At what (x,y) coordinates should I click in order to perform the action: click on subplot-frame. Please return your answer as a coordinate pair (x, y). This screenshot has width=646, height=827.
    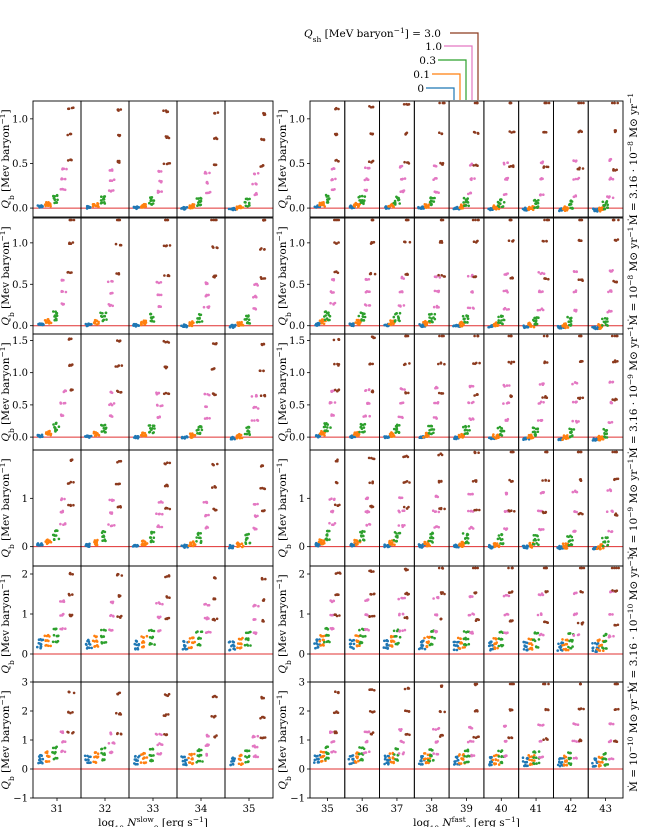
    Looking at the image, I should click on (57, 624).